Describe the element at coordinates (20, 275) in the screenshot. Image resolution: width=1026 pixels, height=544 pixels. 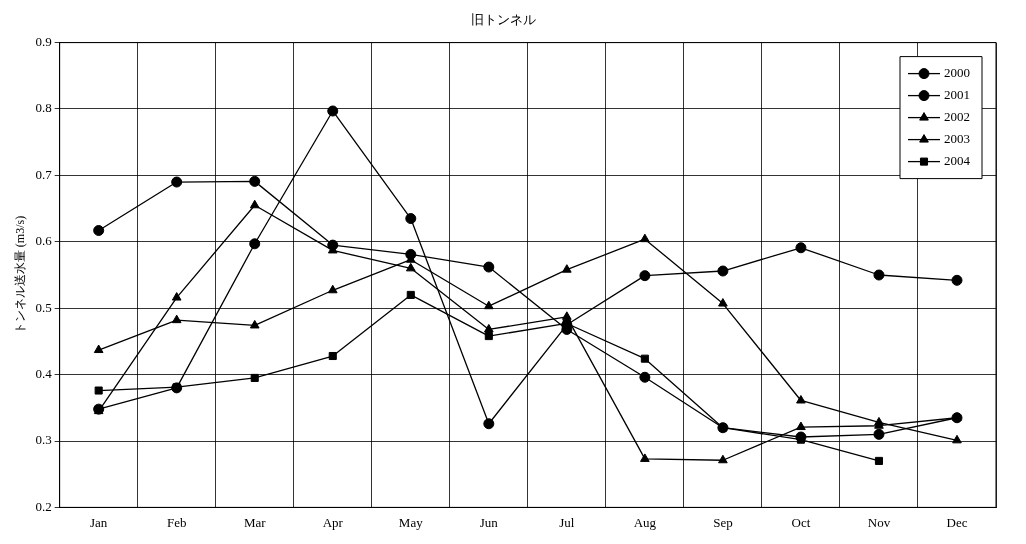
I see `y-axis-title: トンネル送水量 (m3/s)` at that location.